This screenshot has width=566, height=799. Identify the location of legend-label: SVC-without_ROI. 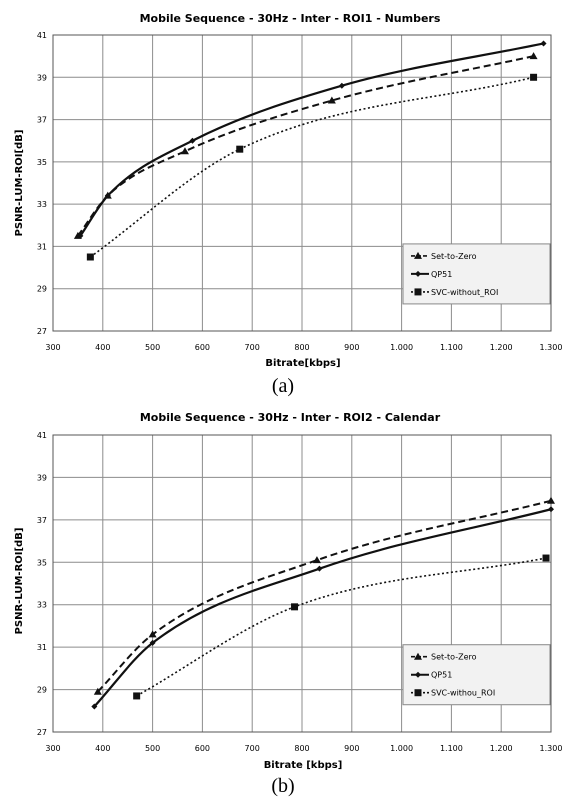
(464, 292).